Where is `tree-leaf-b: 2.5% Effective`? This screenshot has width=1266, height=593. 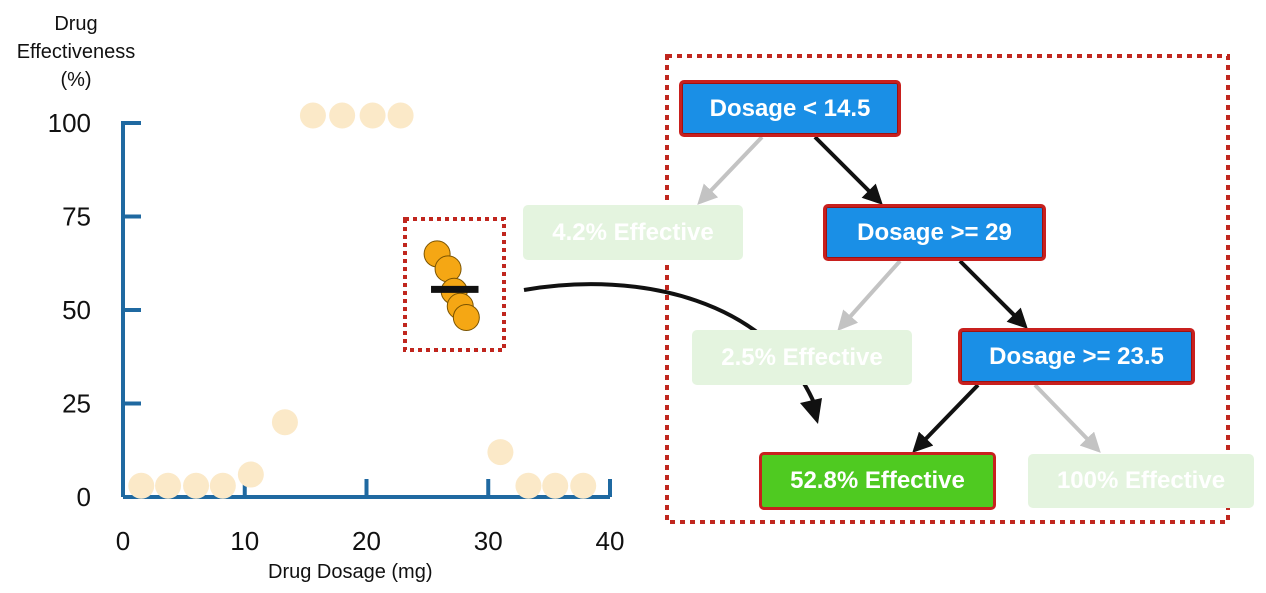
tree-leaf-b: 2.5% Effective is located at coordinates (802, 357).